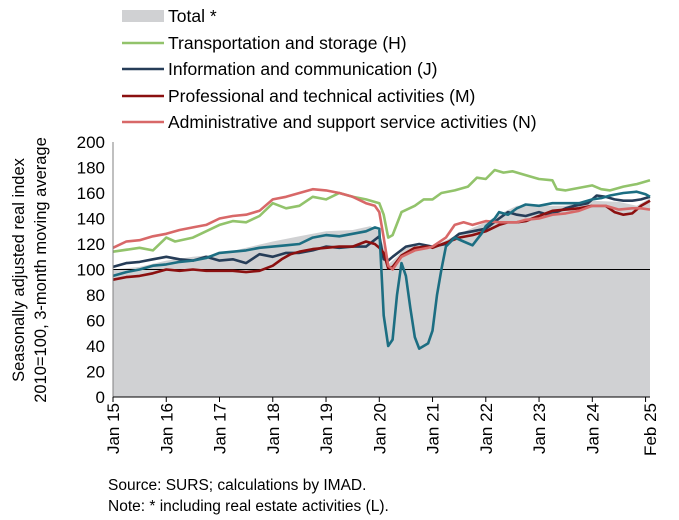 The height and width of the screenshot is (520, 679). I want to click on x-tick-label: Jan 17, so click(220, 428).